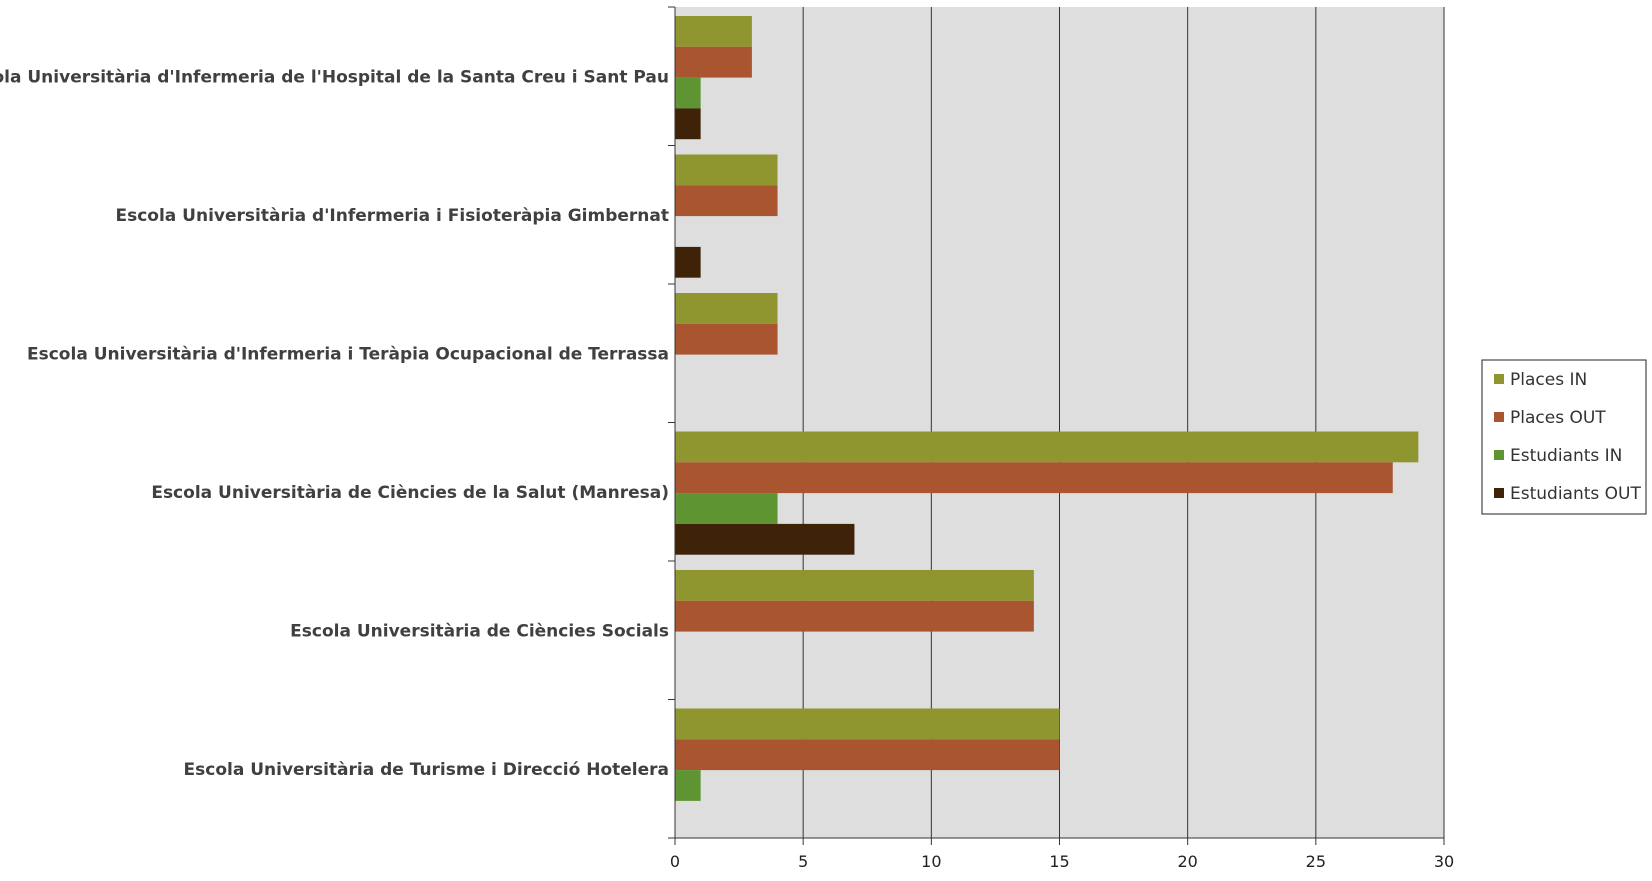 This screenshot has width=1652, height=881. Describe the element at coordinates (1059, 861) in the screenshot. I see `x-tick-label: 15` at that location.